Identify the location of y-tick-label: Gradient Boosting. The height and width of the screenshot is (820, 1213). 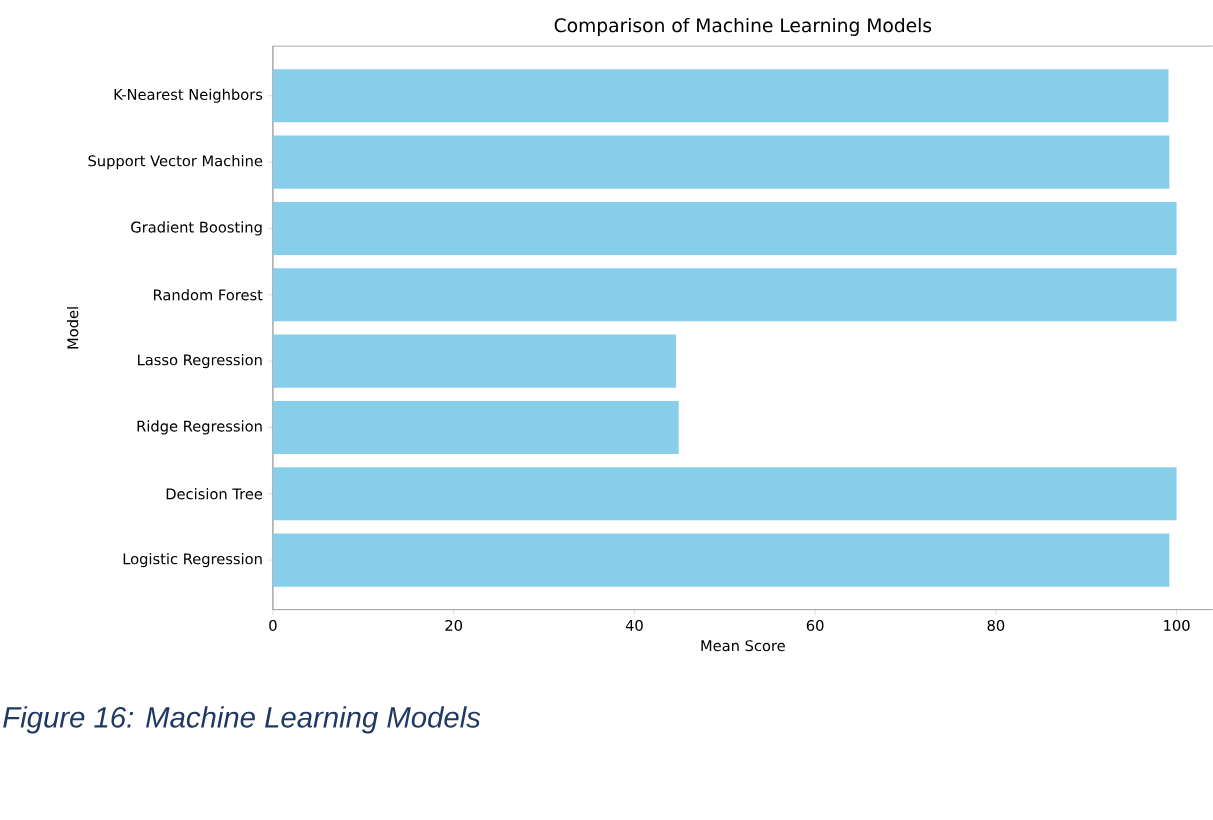
(196, 228).